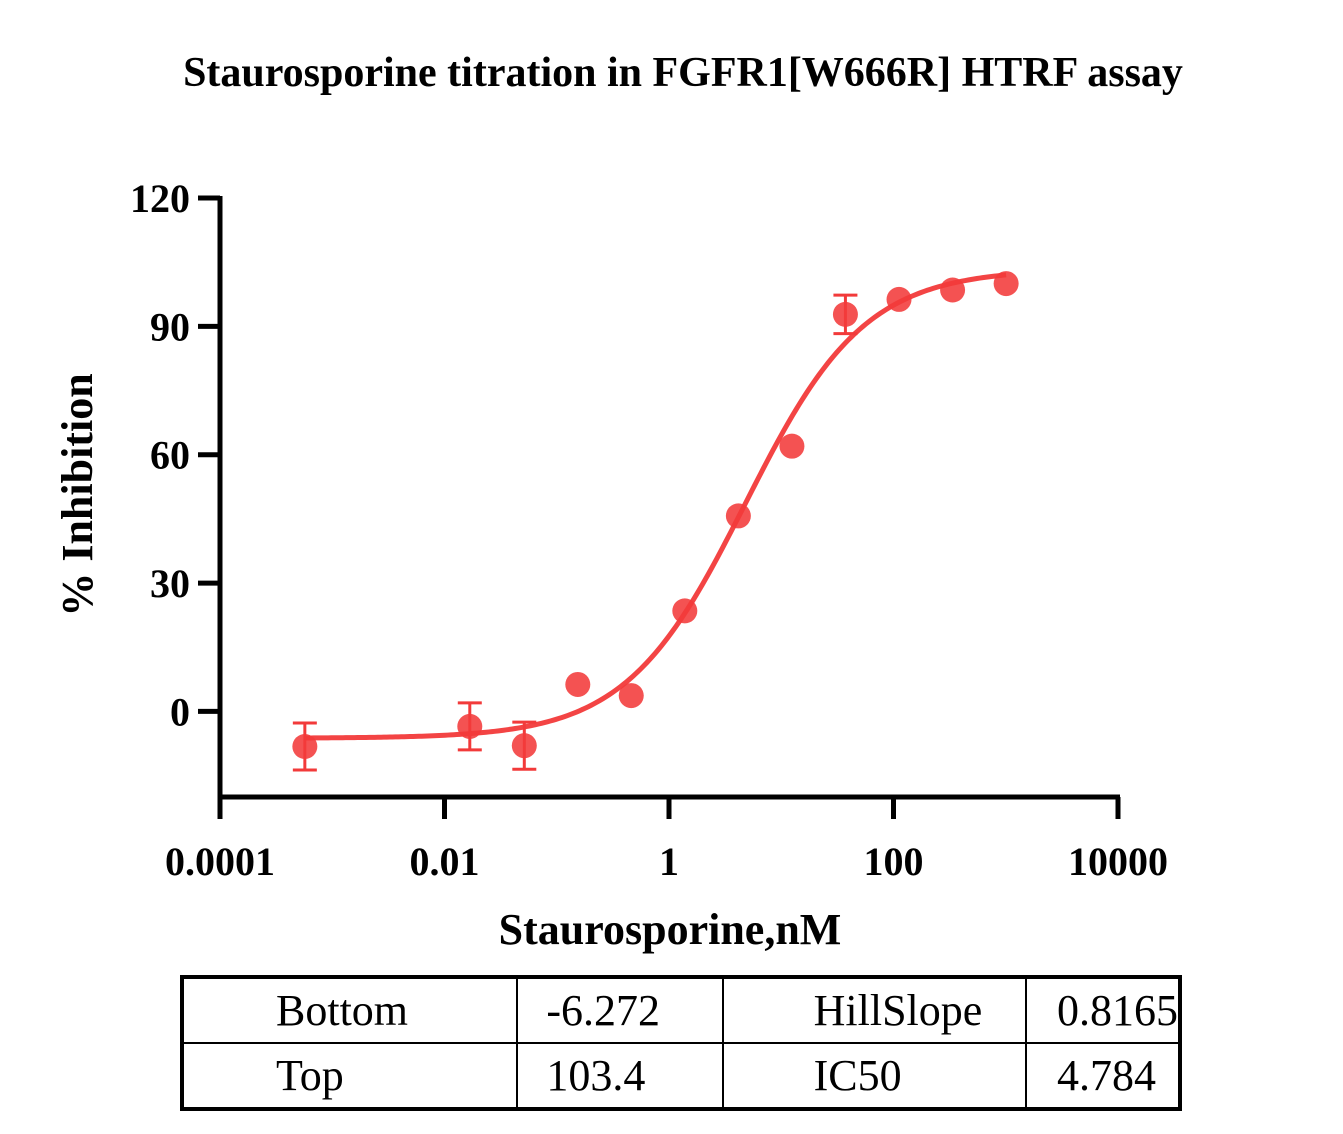 The image size is (1343, 1134). What do you see at coordinates (620, 1076) in the screenshot?
I see `param-value: 103.4` at bounding box center [620, 1076].